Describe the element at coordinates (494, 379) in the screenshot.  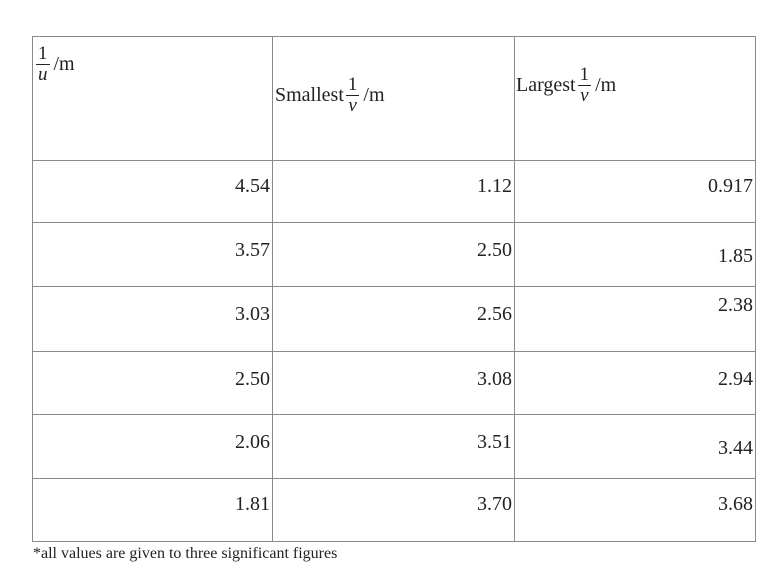
I see `table-cell: 3.08` at that location.